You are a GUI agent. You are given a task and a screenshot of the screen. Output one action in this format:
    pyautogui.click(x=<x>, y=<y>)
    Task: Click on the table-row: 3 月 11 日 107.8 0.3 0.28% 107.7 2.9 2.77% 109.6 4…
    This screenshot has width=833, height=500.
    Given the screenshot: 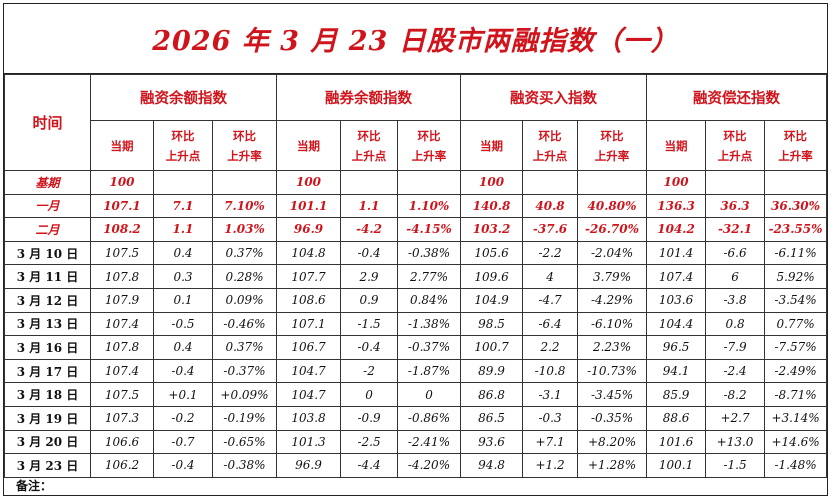 What is the action you would take?
    pyautogui.click(x=416, y=276)
    